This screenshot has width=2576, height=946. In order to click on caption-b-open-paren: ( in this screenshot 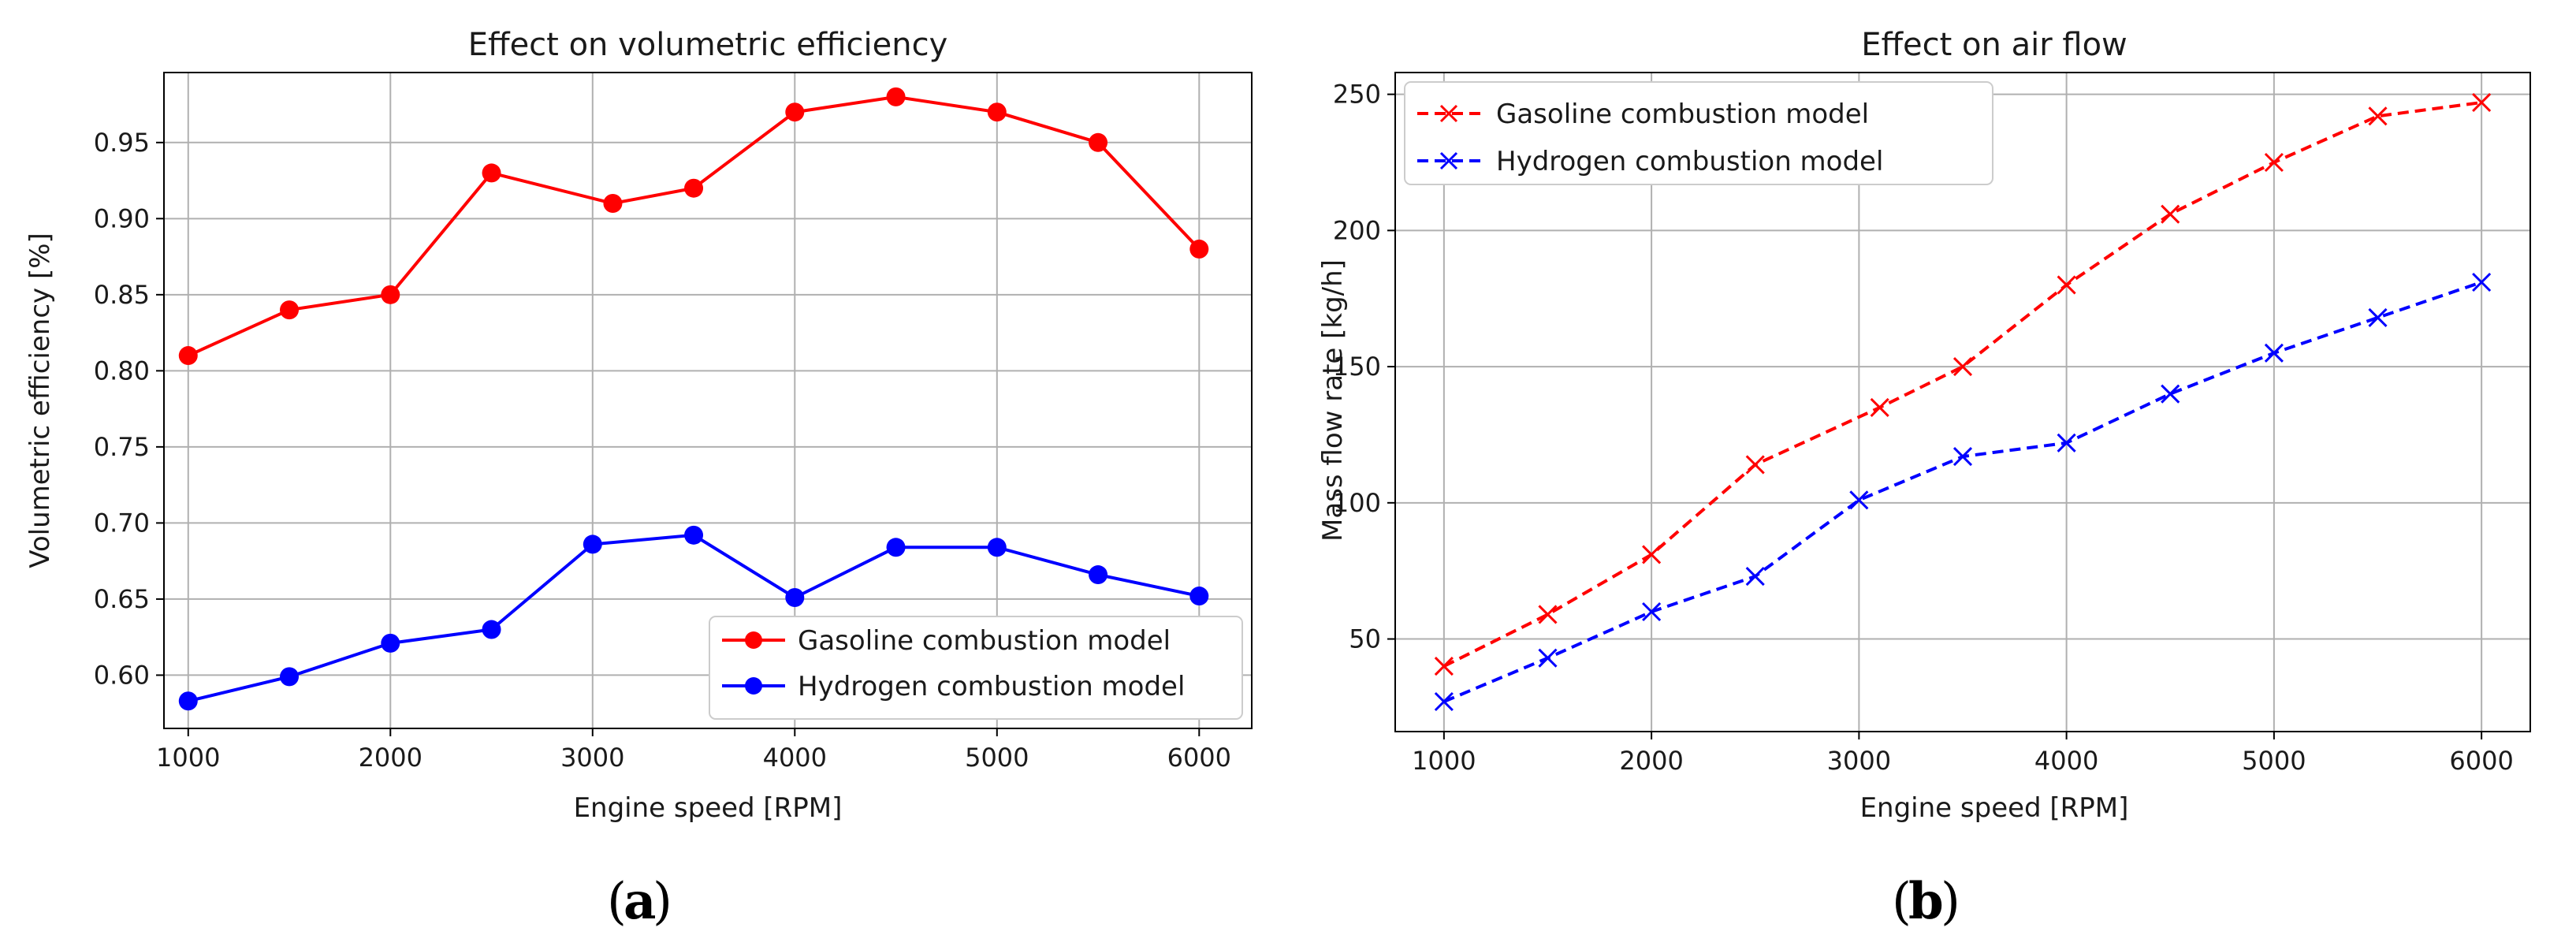, I will do `click(1902, 902)`.